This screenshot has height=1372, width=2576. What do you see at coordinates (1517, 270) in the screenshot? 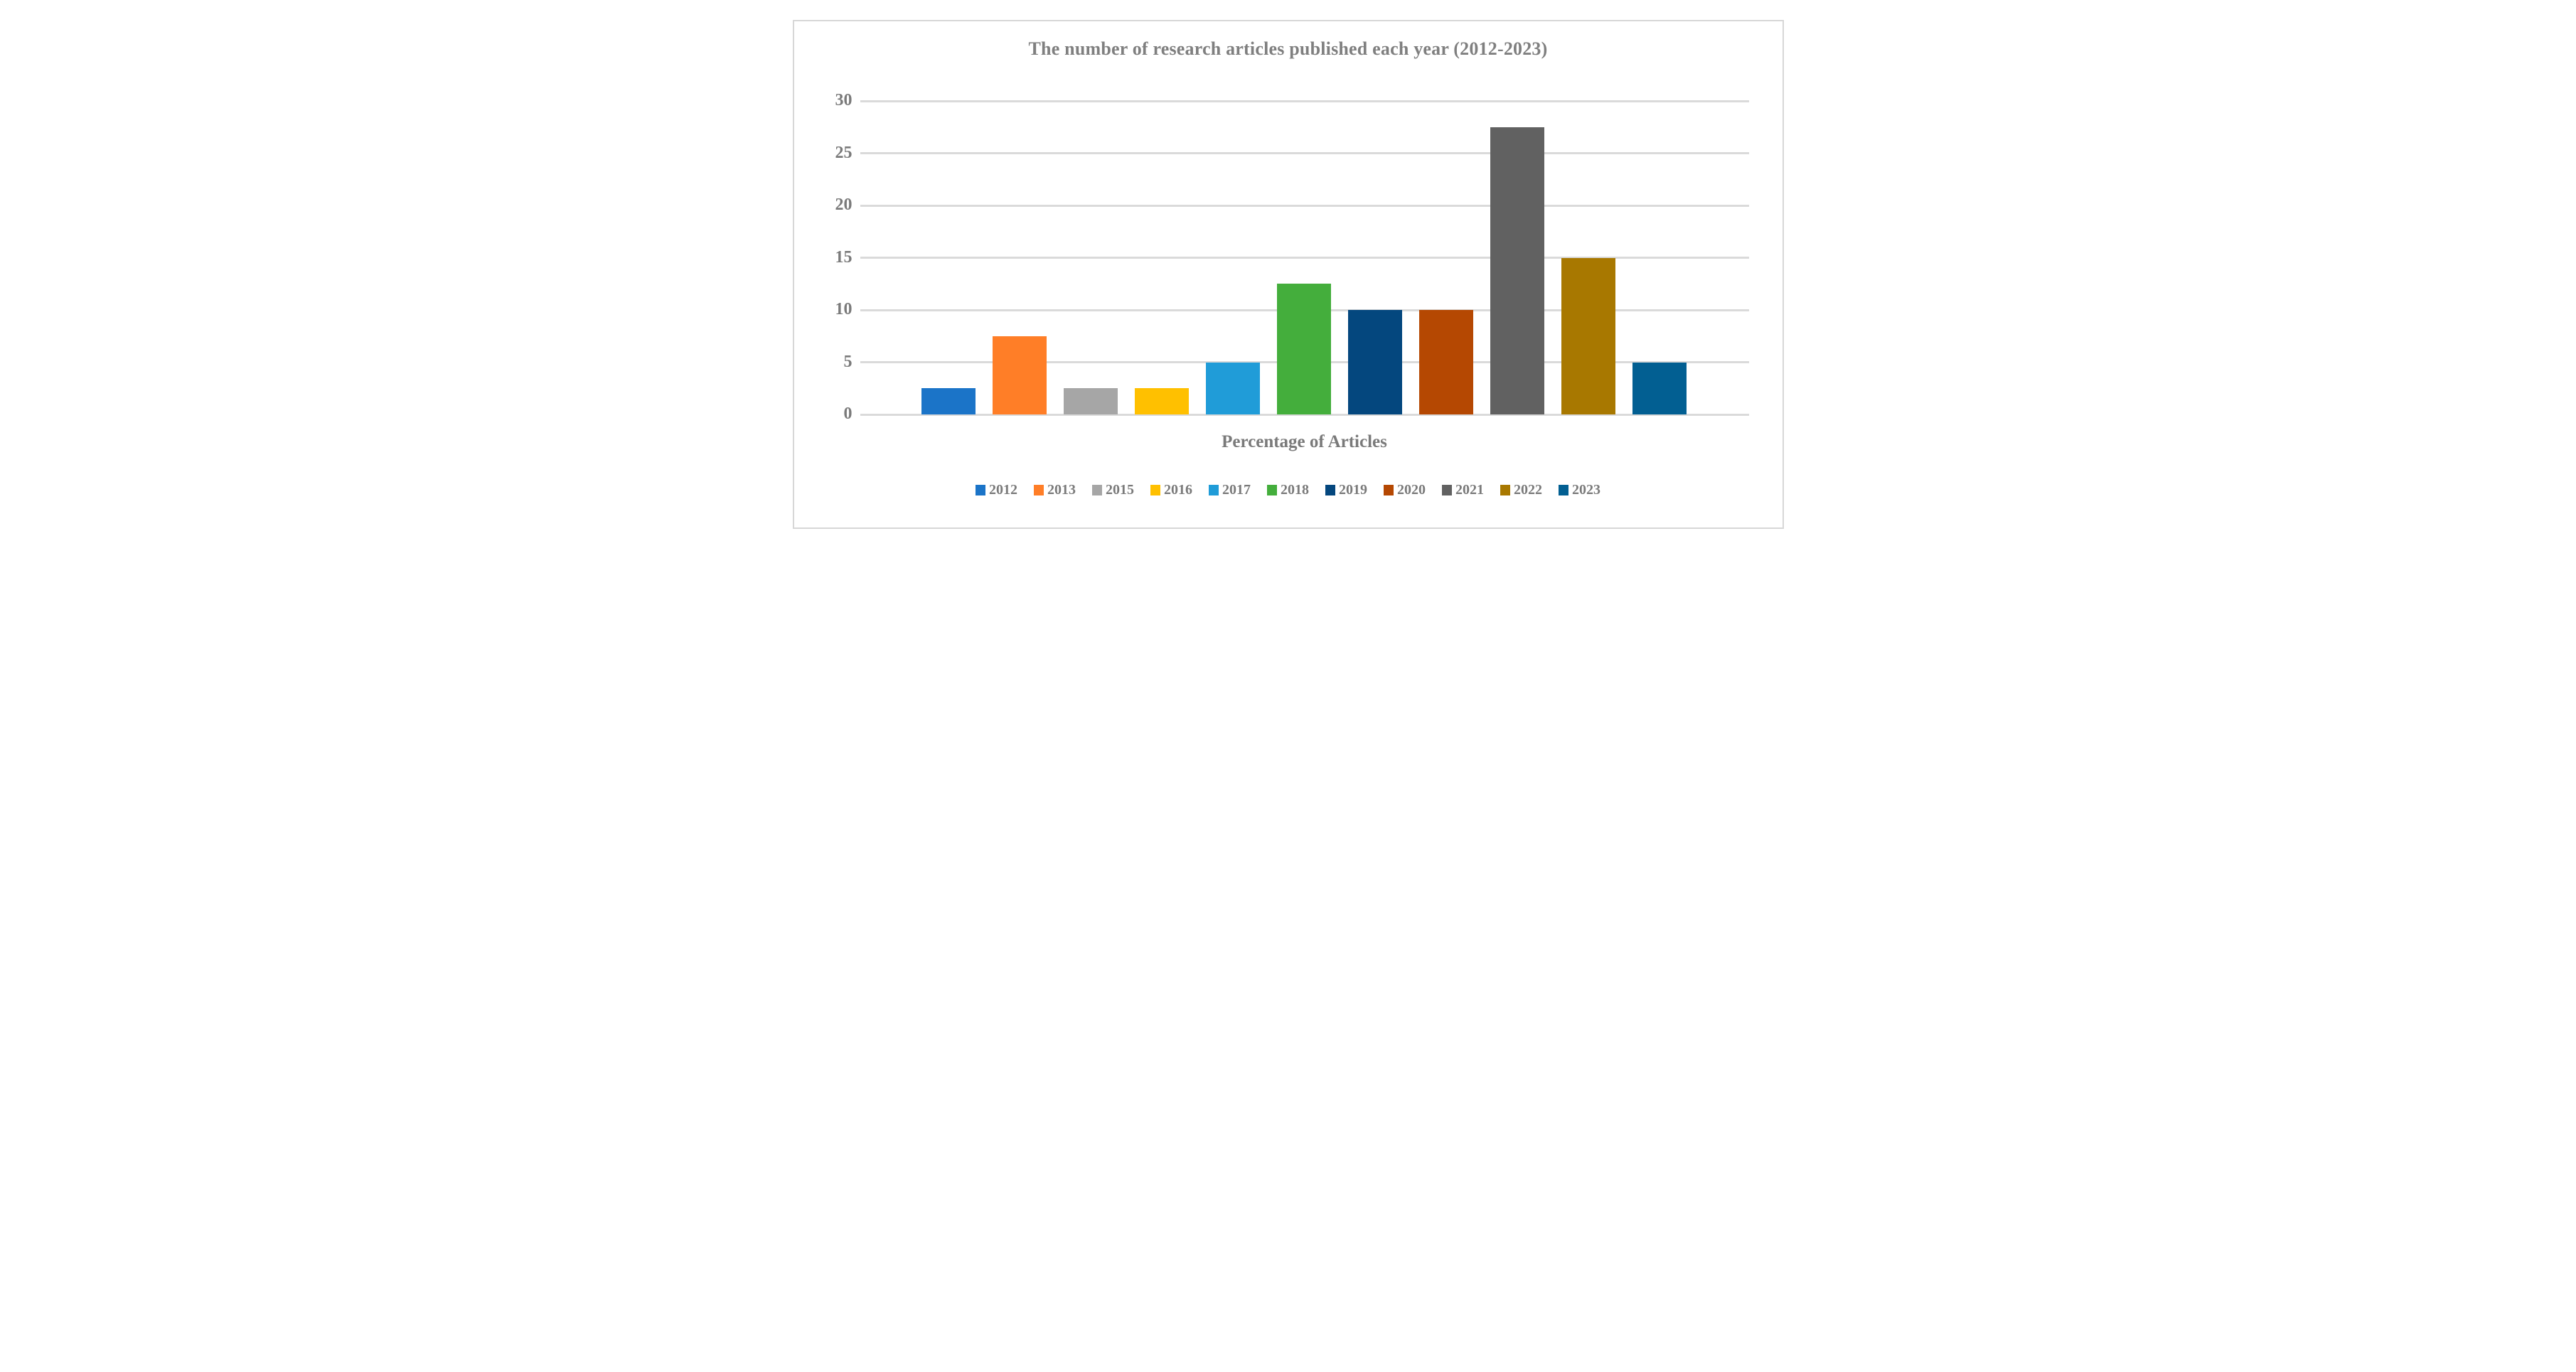
I see `bar-2021` at bounding box center [1517, 270].